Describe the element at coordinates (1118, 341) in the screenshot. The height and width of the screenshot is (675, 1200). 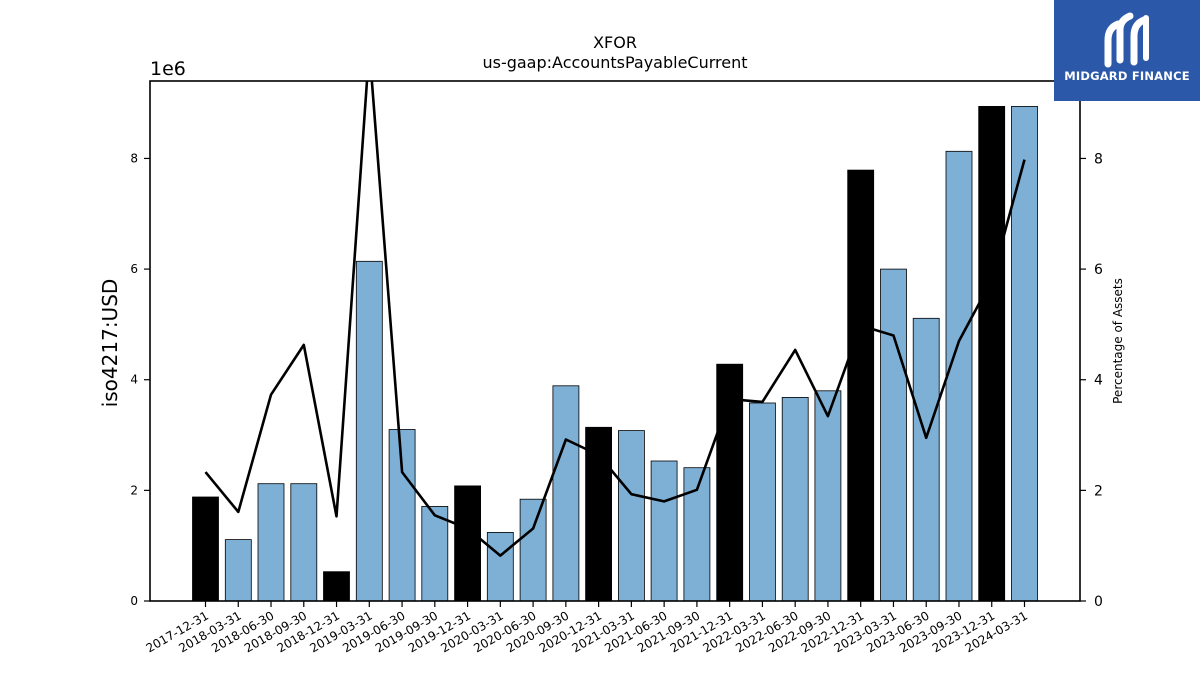
I see `y2-axis-label: Percentage of Assets` at that location.